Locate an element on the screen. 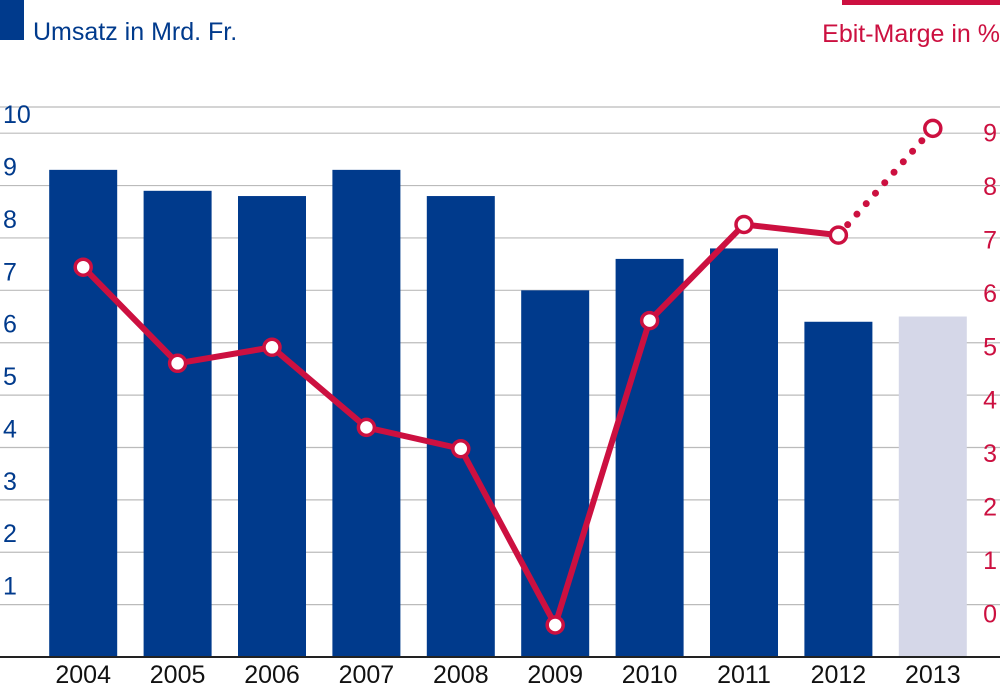  margin-line-forecast is located at coordinates (885, 181).